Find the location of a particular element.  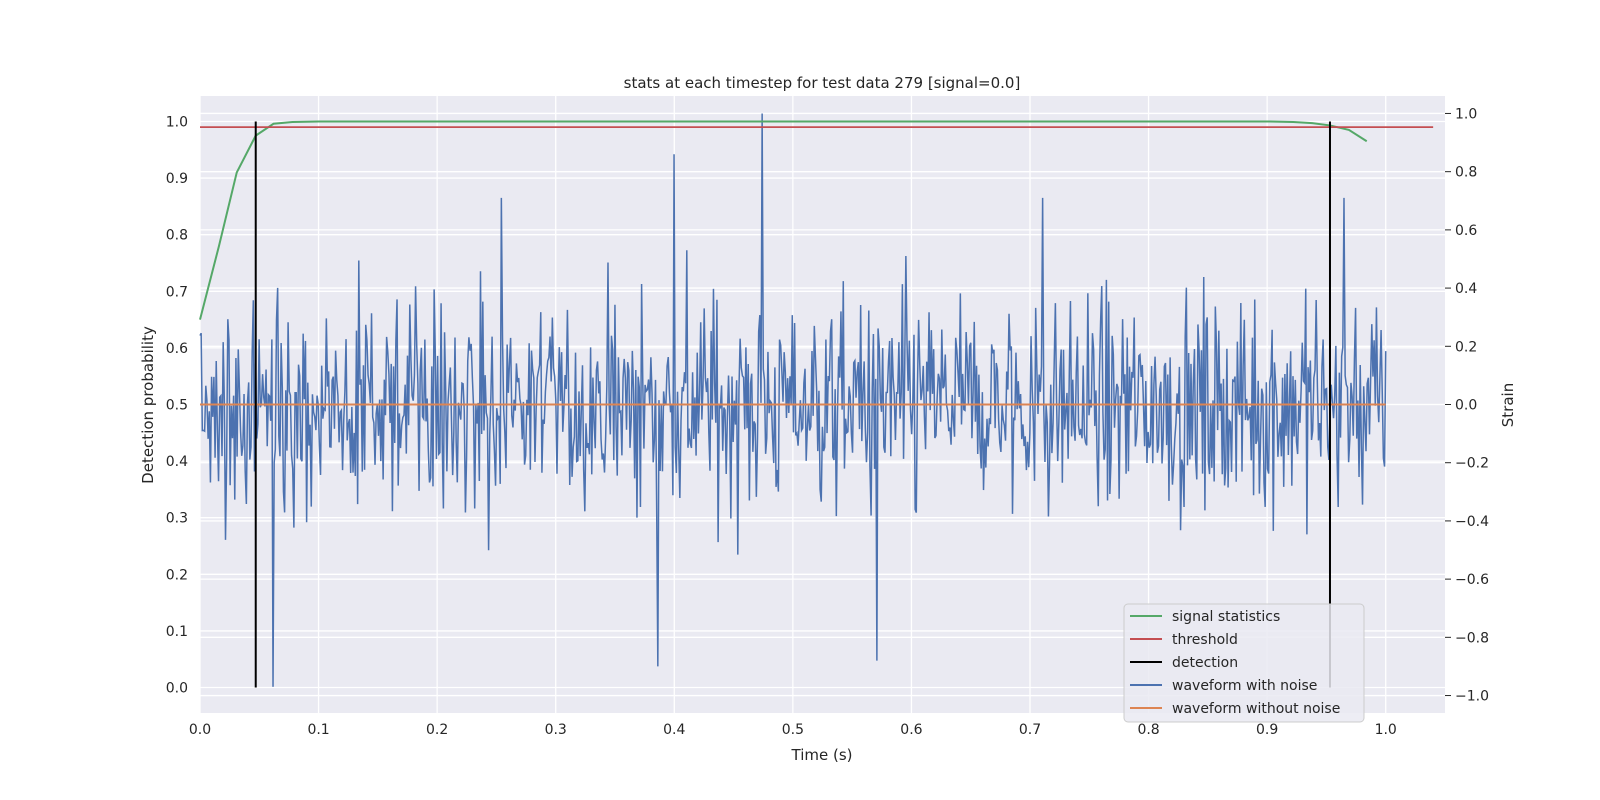

legend-label-waveform-without-noise: waveform without noise is located at coordinates (1256, 709).